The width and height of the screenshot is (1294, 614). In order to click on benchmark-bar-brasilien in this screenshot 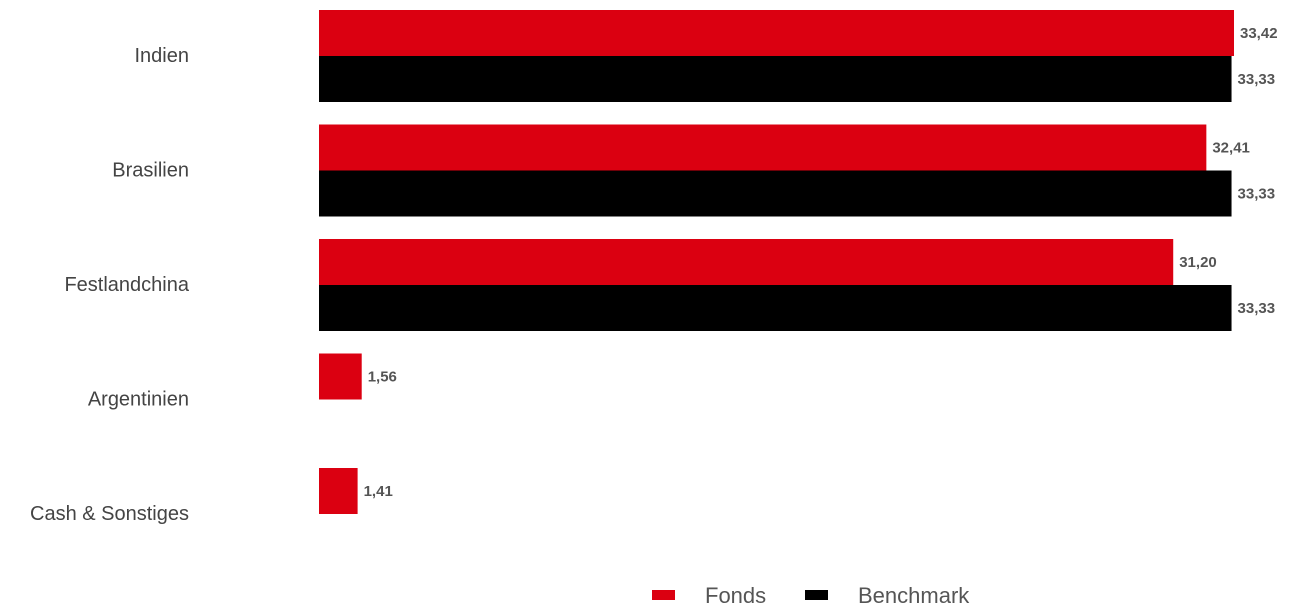, I will do `click(775, 193)`.